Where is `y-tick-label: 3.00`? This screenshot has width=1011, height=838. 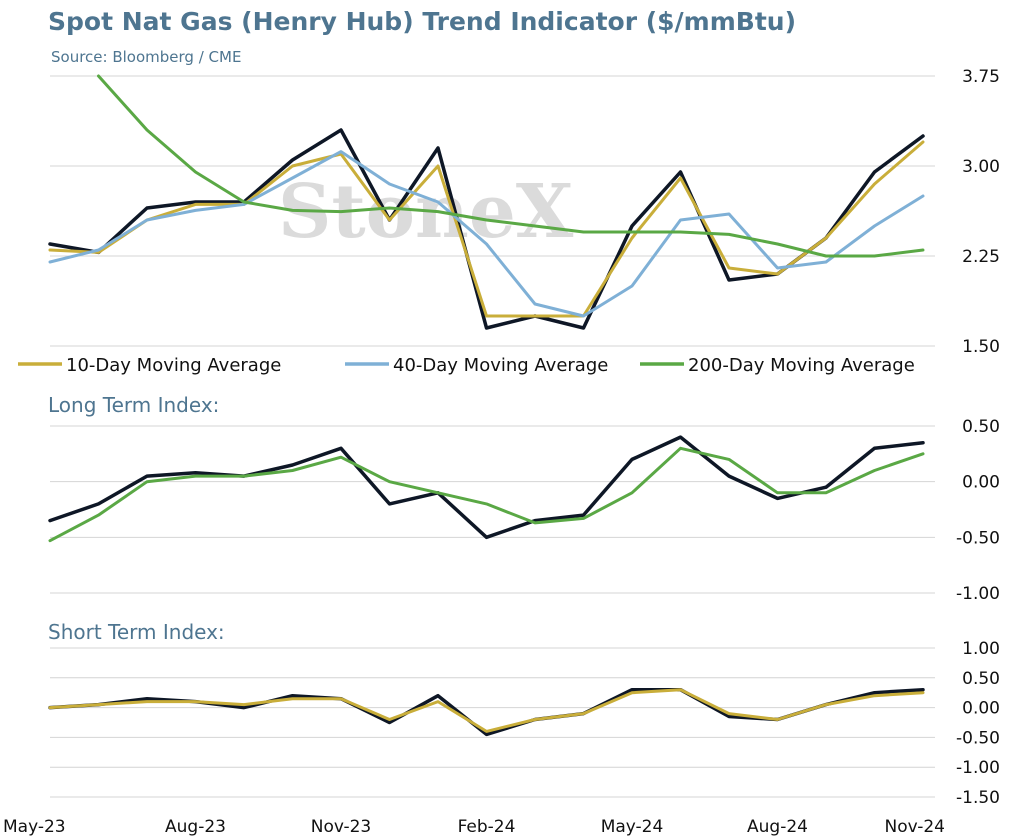 y-tick-label: 3.00 is located at coordinates (981, 167).